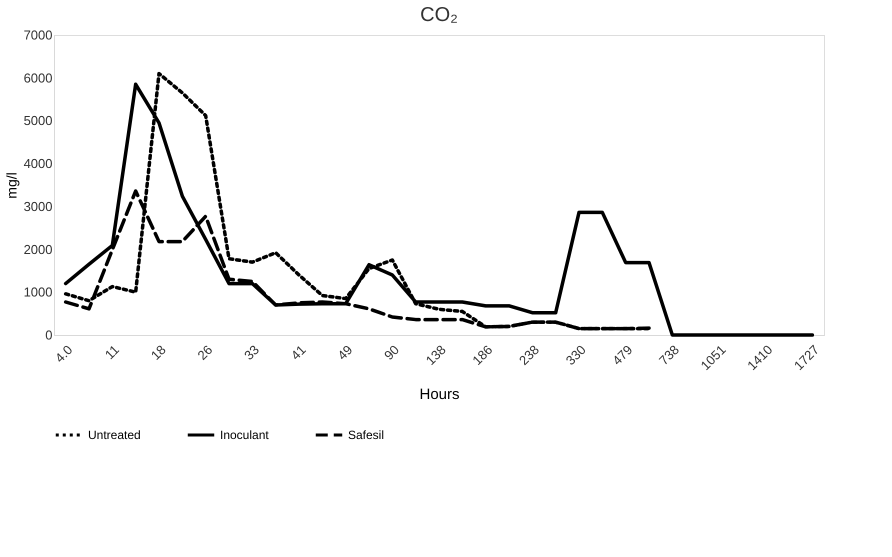  Describe the element at coordinates (38, 35) in the screenshot. I see `y-tick-label: 7000` at that location.